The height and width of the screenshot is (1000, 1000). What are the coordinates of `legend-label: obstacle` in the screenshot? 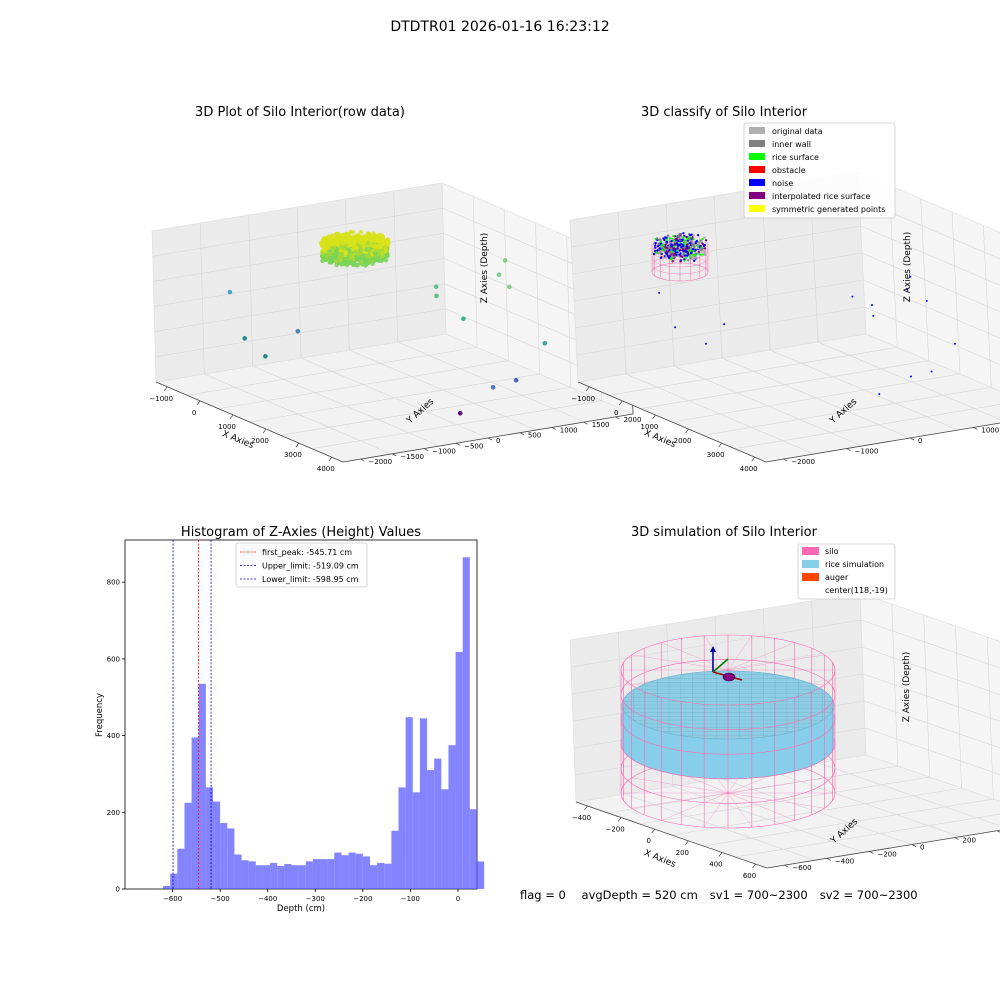 It's located at (789, 170).